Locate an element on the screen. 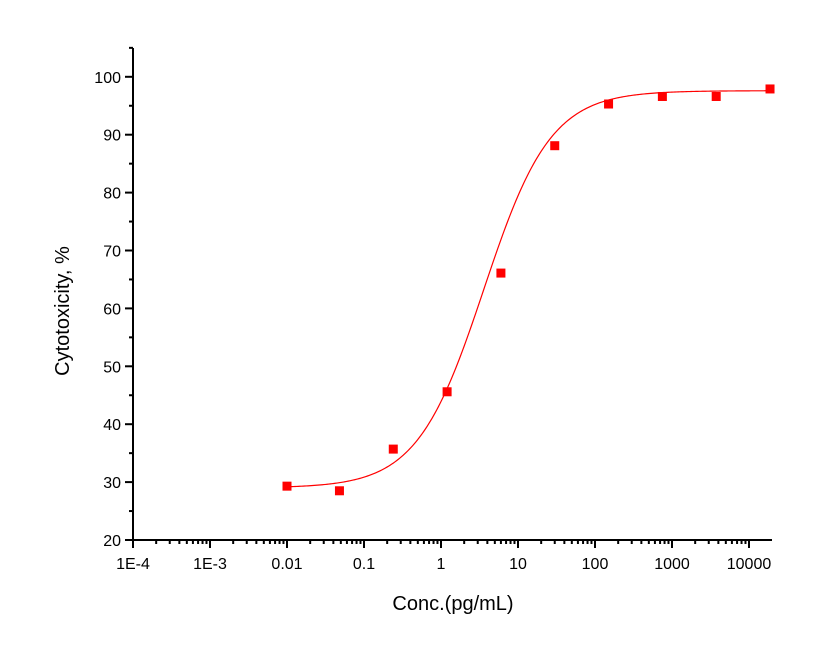 This screenshot has height=666, width=821. y-tick-label: 90 is located at coordinates (112, 136).